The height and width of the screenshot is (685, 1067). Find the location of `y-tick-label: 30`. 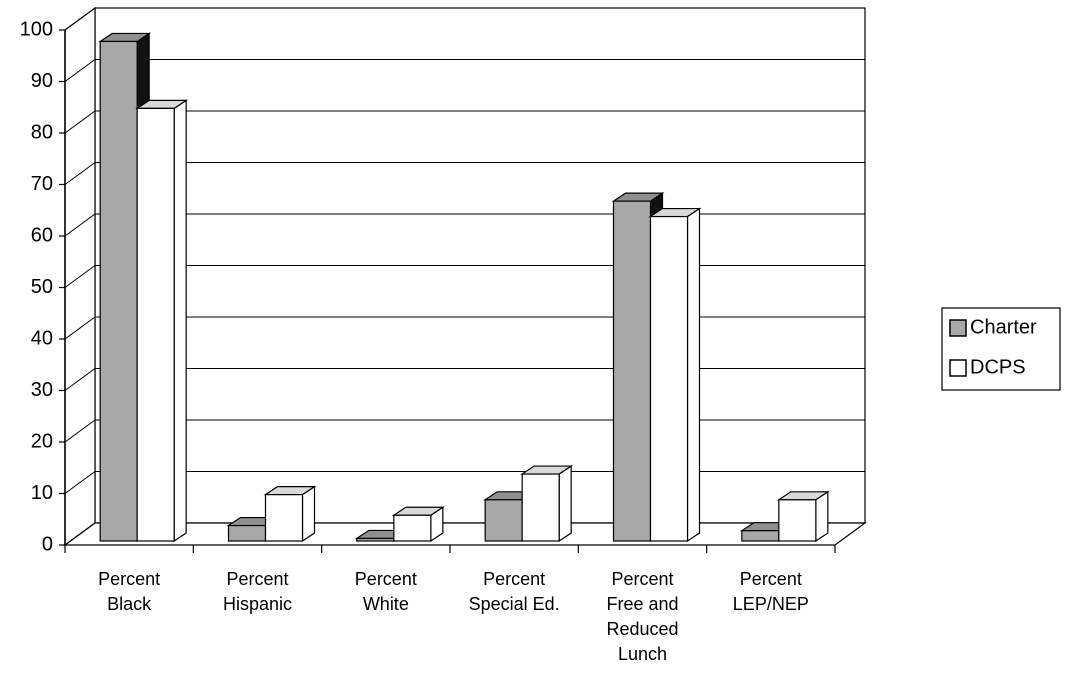

y-tick-label: 30 is located at coordinates (42, 390).